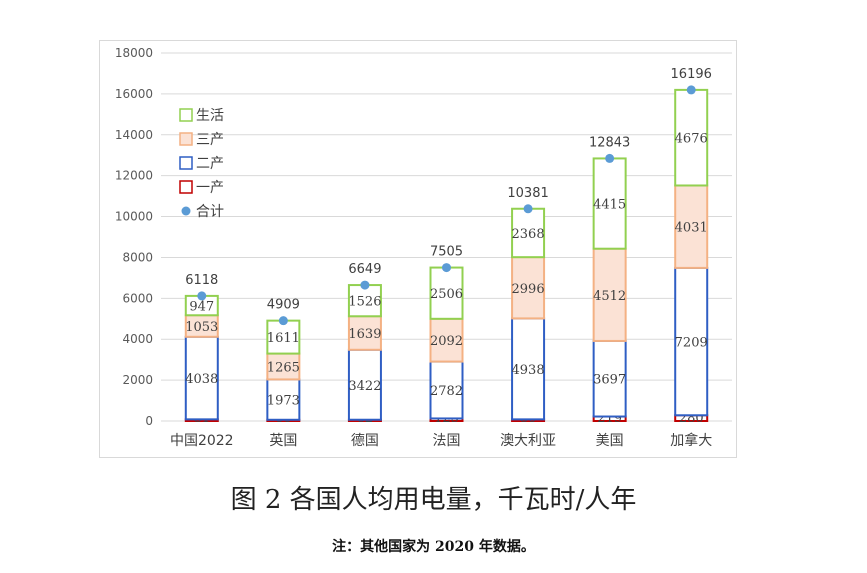 The height and width of the screenshot is (573, 867). What do you see at coordinates (609, 380) in the screenshot?
I see `data-label: 3697` at bounding box center [609, 380].